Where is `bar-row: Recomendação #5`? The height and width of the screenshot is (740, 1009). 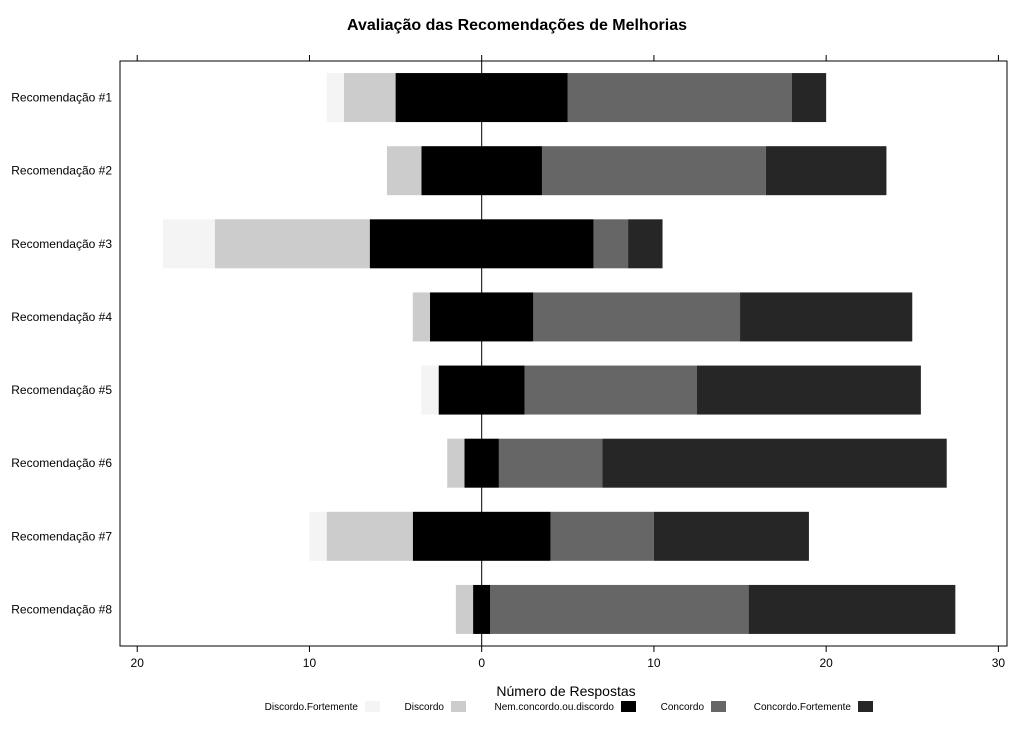 bar-row: Recomendação #5 is located at coordinates (466, 390).